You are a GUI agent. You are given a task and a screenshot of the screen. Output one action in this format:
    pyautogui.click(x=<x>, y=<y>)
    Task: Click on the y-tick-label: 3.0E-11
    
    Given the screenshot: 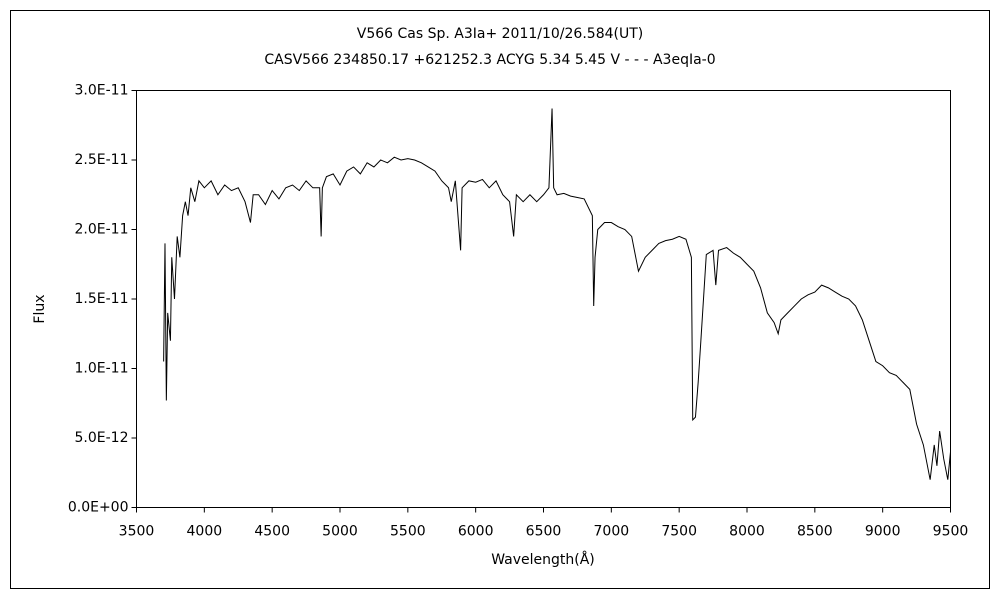 What is the action you would take?
    pyautogui.click(x=102, y=91)
    